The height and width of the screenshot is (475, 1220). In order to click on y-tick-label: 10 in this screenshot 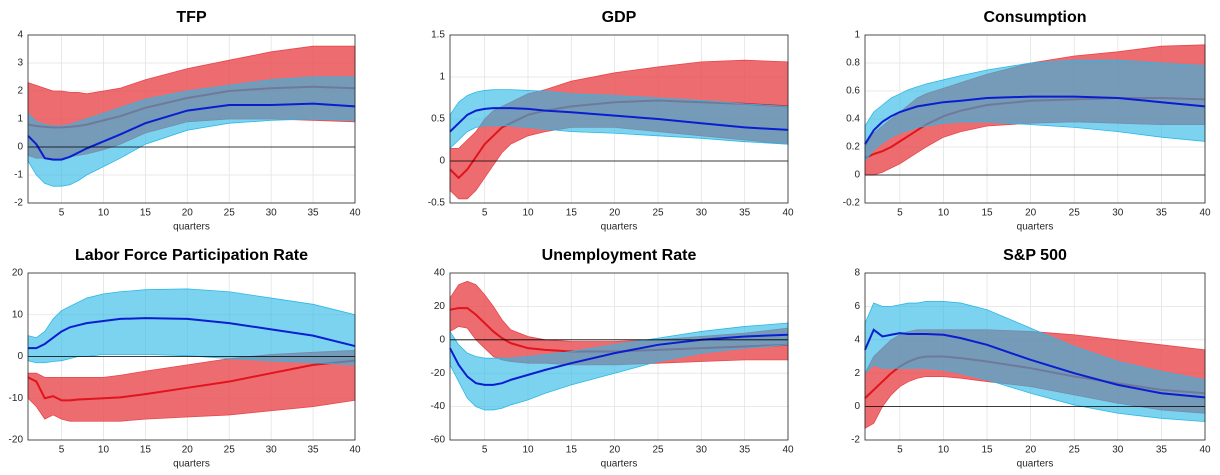, I will do `click(18, 314)`.